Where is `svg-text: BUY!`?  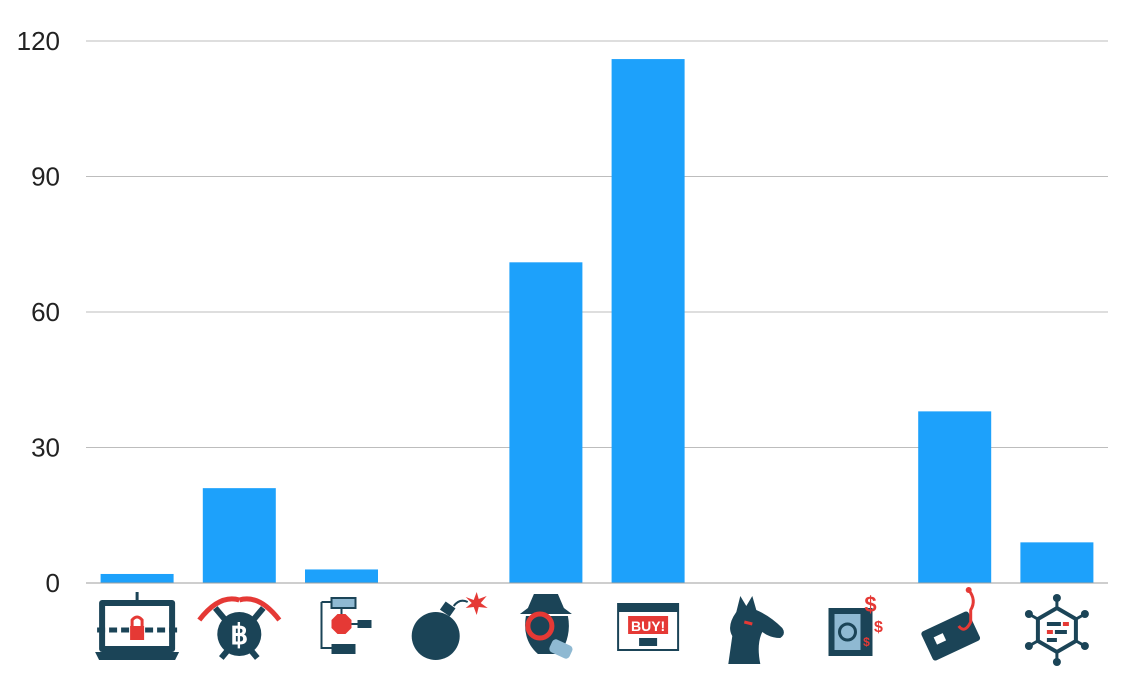 svg-text: BUY! is located at coordinates (648, 626).